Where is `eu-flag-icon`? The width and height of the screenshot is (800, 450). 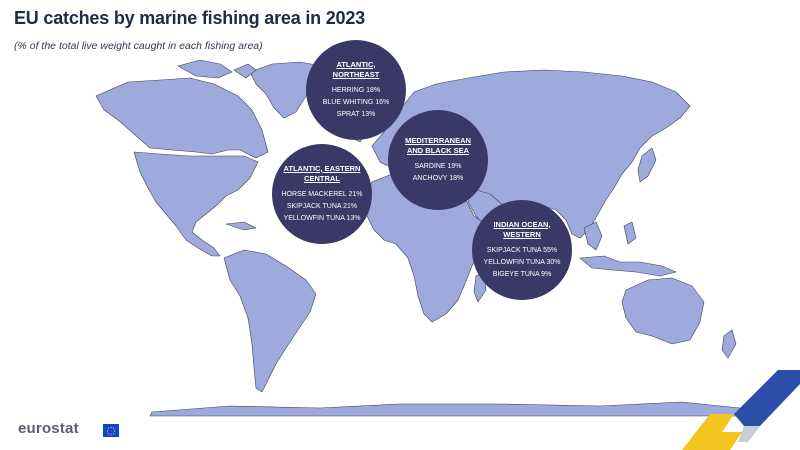 eu-flag-icon is located at coordinates (111, 430).